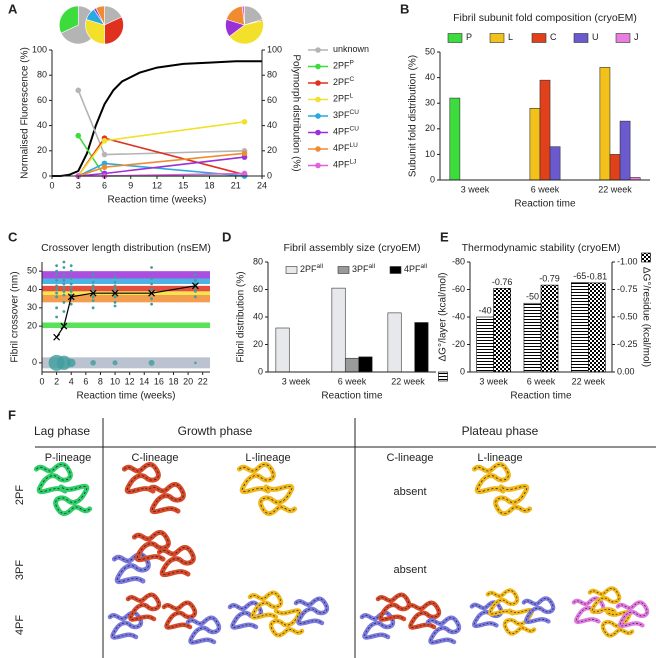 Image resolution: width=656 pixels, height=658 pixels. What do you see at coordinates (409, 458) in the screenshot?
I see `lineage-label: C-lineage` at bounding box center [409, 458].